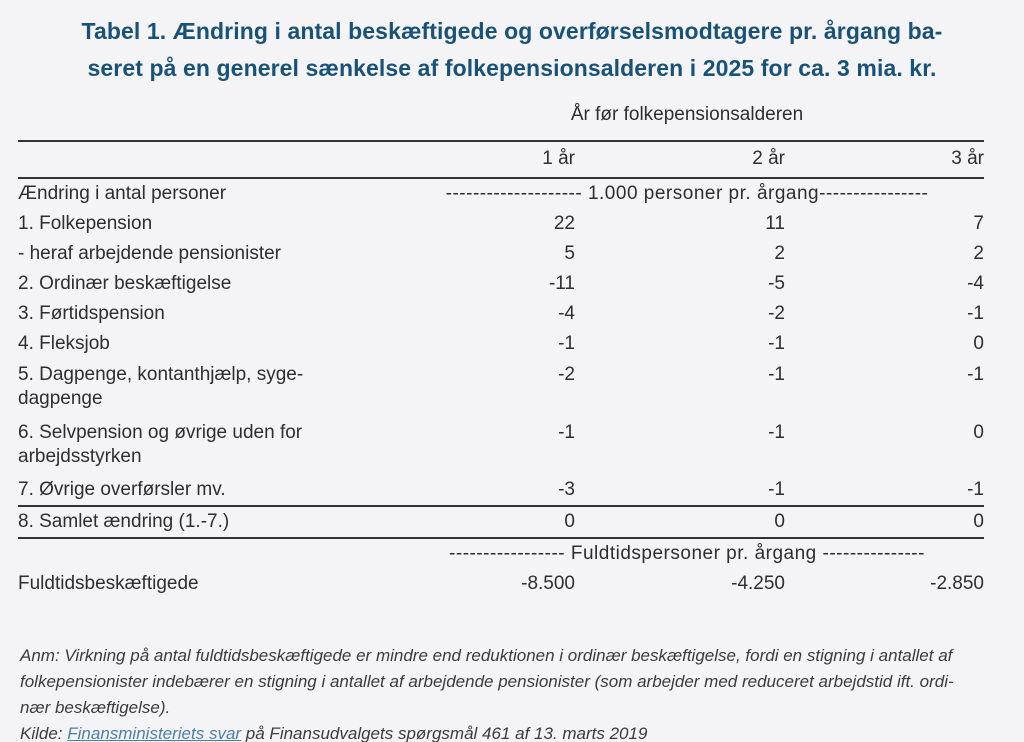  Describe the element at coordinates (150, 253) in the screenshot. I see `row-label: - heraf arbejdende pensionister` at that location.